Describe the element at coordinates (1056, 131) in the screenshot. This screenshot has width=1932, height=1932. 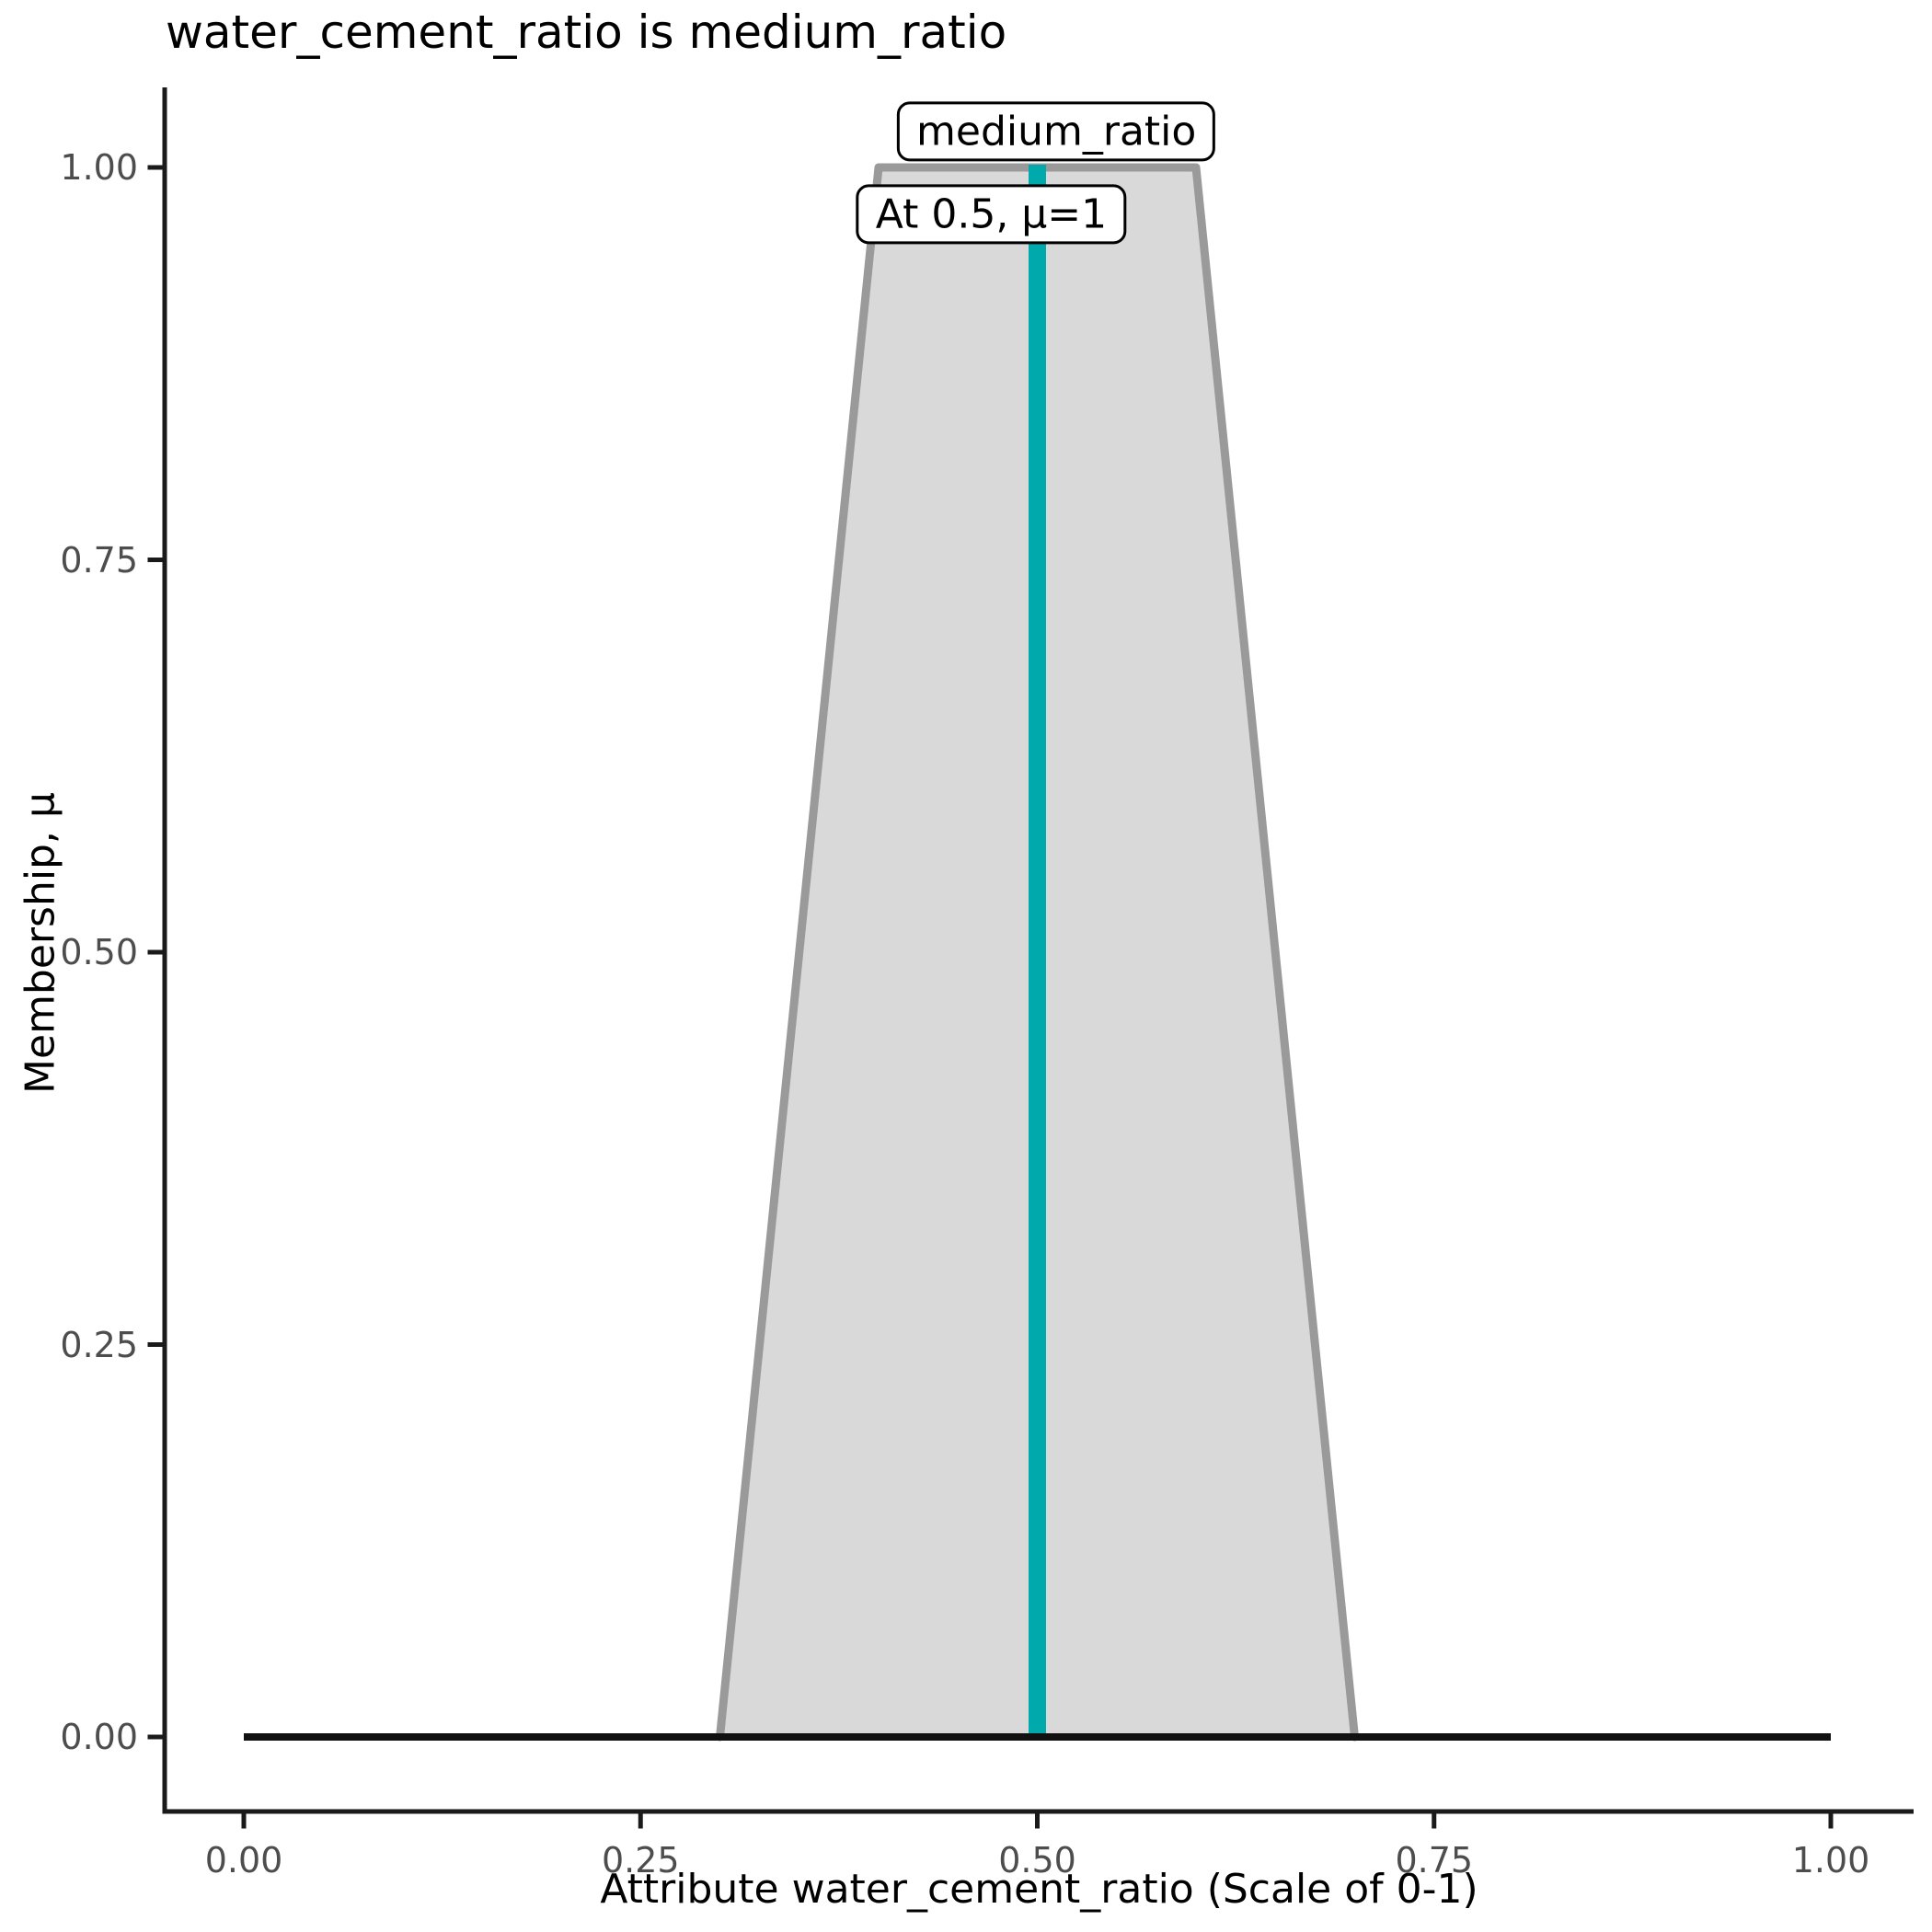
I see `annotation-box-set-name: medium_ratio` at that location.